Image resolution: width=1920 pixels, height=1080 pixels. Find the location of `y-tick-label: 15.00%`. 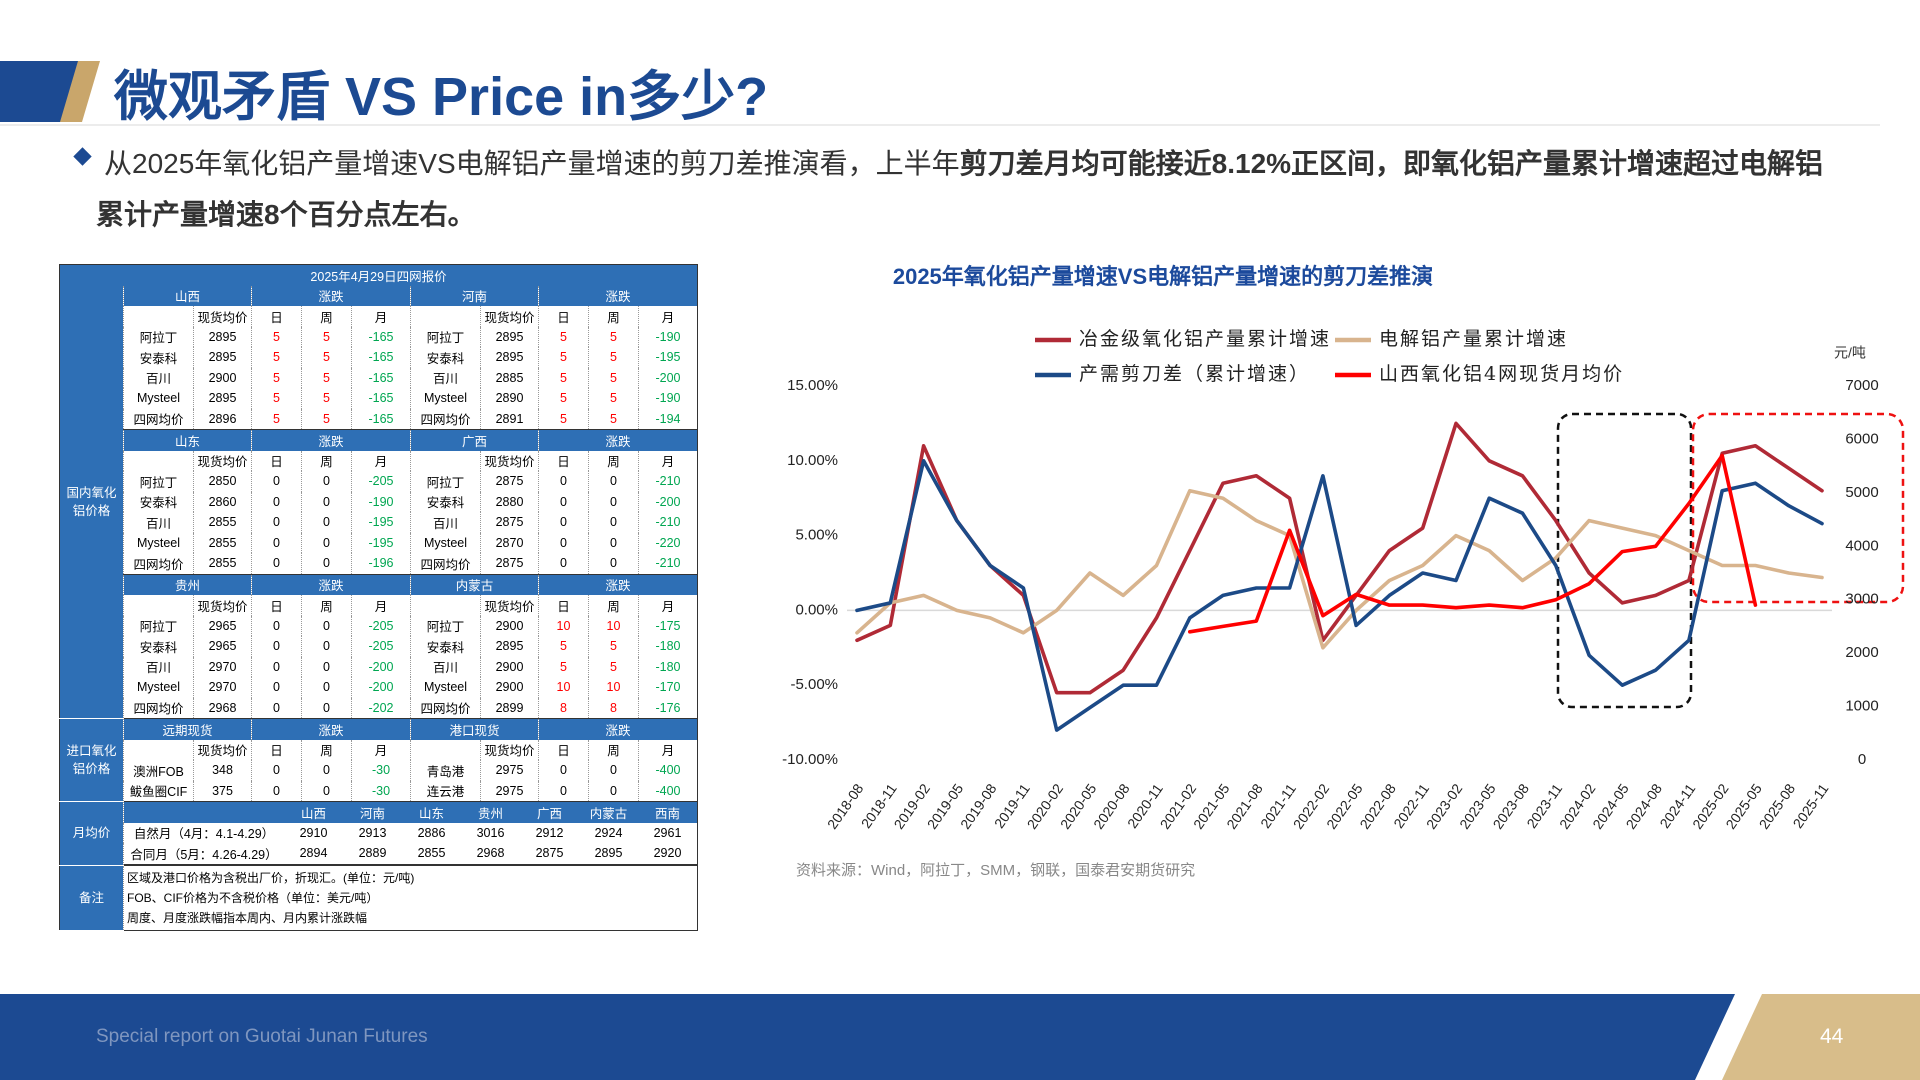

y-tick-label: 15.00% is located at coordinates (812, 385).